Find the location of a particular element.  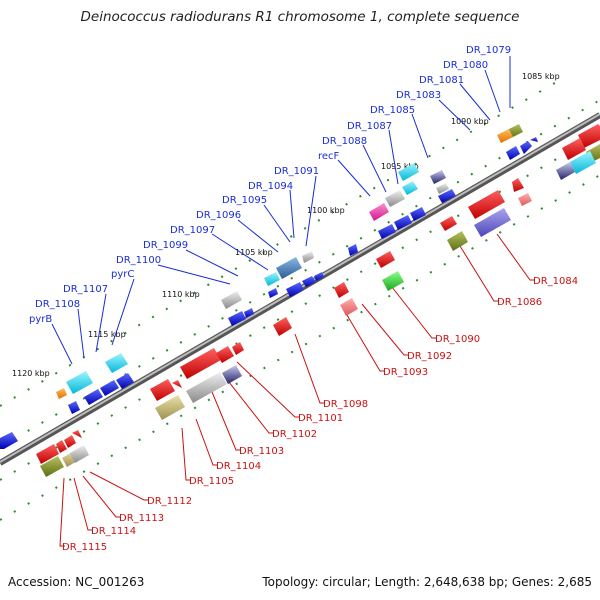

gene-label: DR_1087 is located at coordinates (369, 126).